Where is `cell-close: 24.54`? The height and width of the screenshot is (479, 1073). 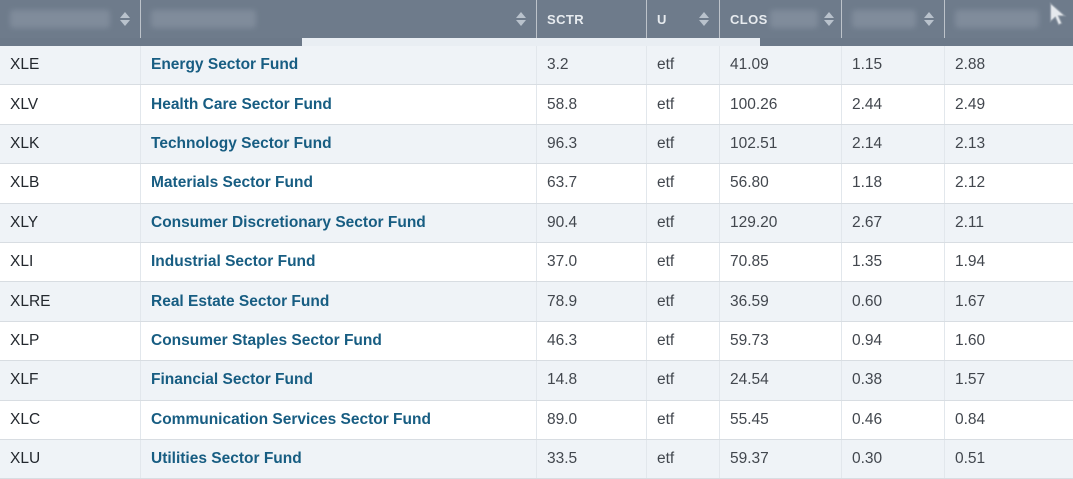 cell-close: 24.54 is located at coordinates (781, 380).